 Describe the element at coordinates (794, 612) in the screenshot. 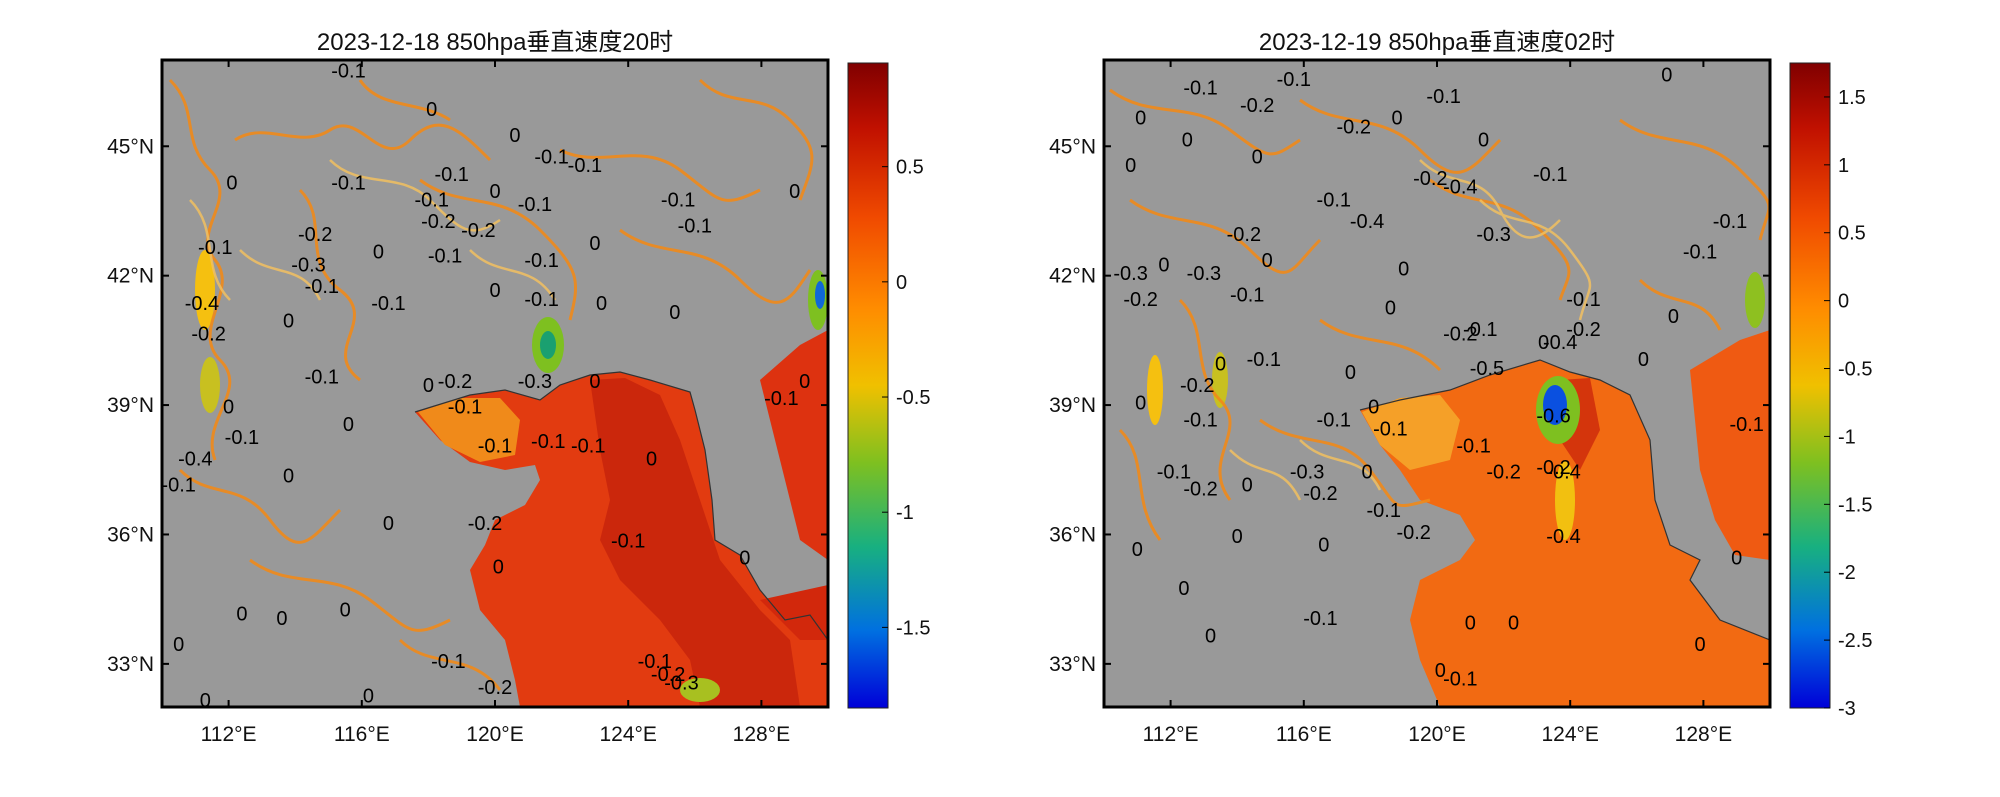

I see `sea-field-southeast` at that location.